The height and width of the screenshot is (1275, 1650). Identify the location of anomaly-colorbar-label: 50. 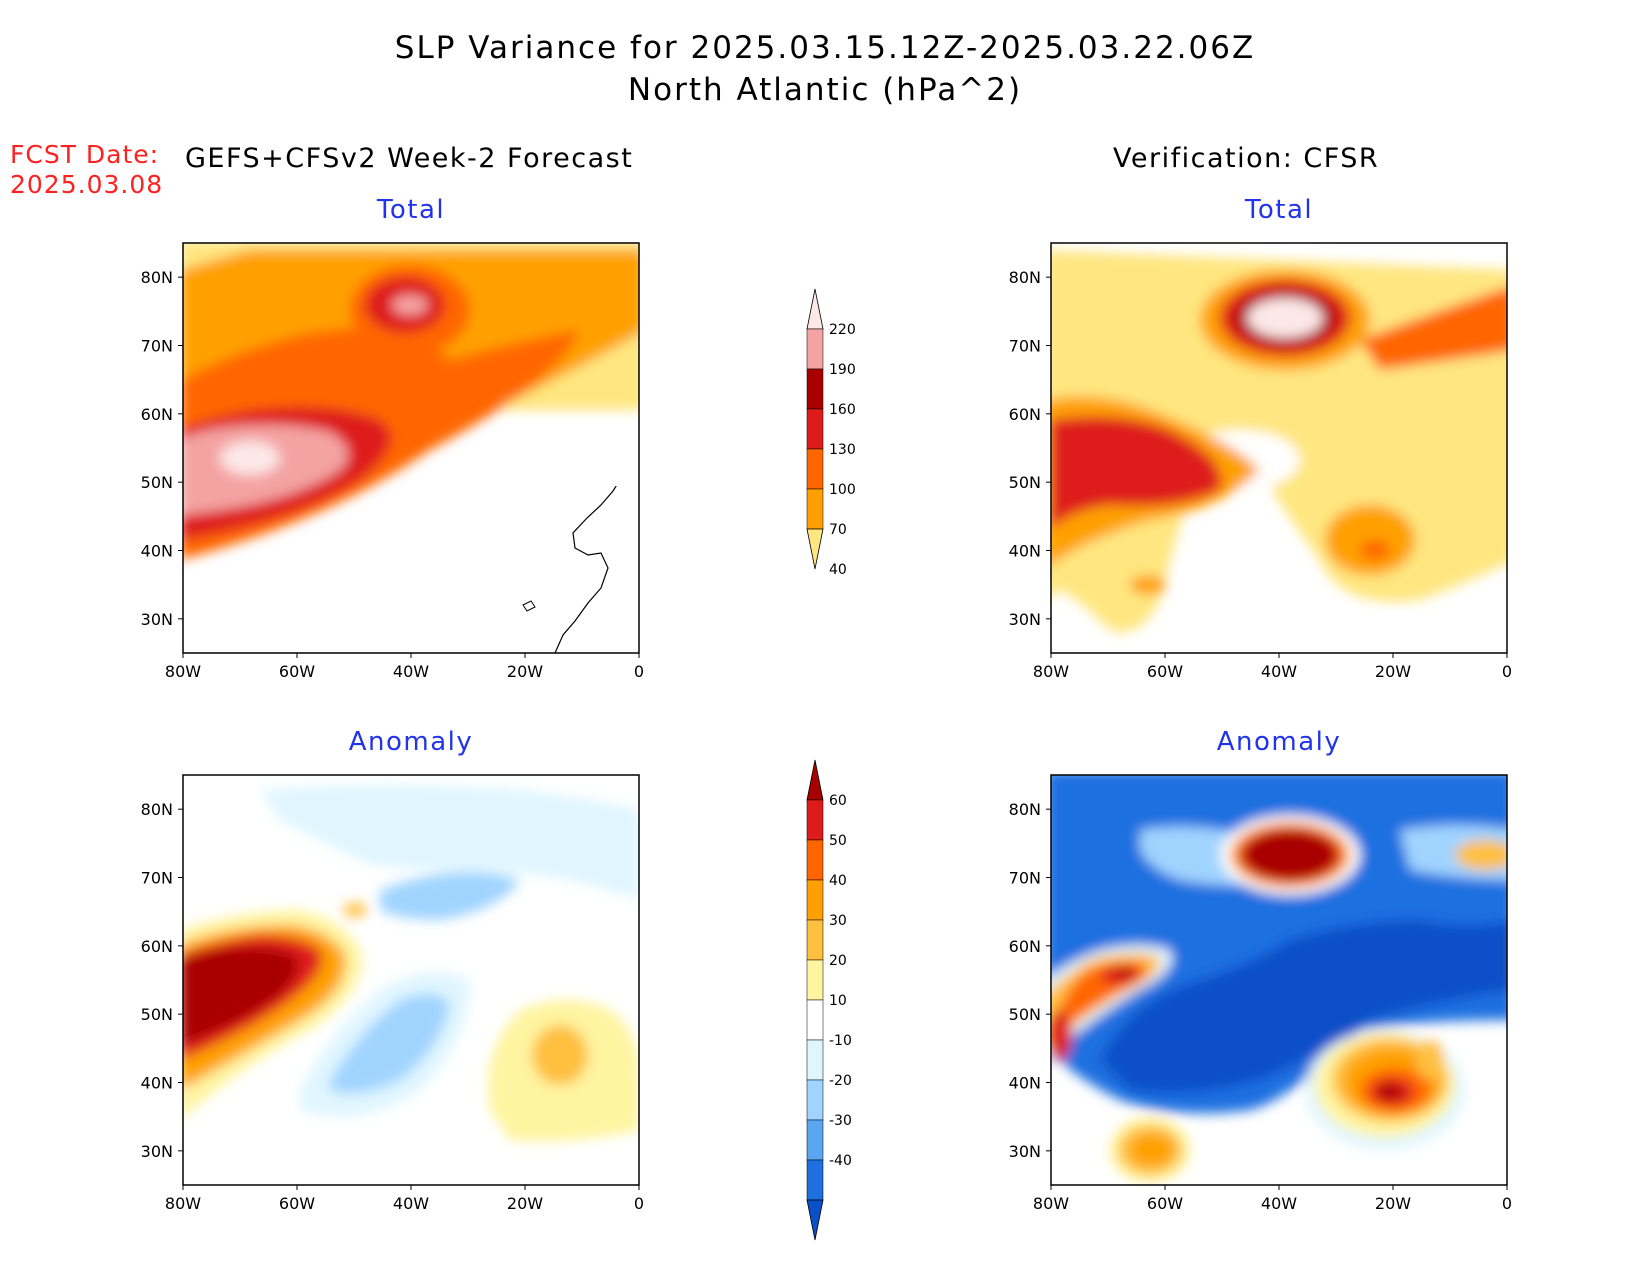
(838, 841).